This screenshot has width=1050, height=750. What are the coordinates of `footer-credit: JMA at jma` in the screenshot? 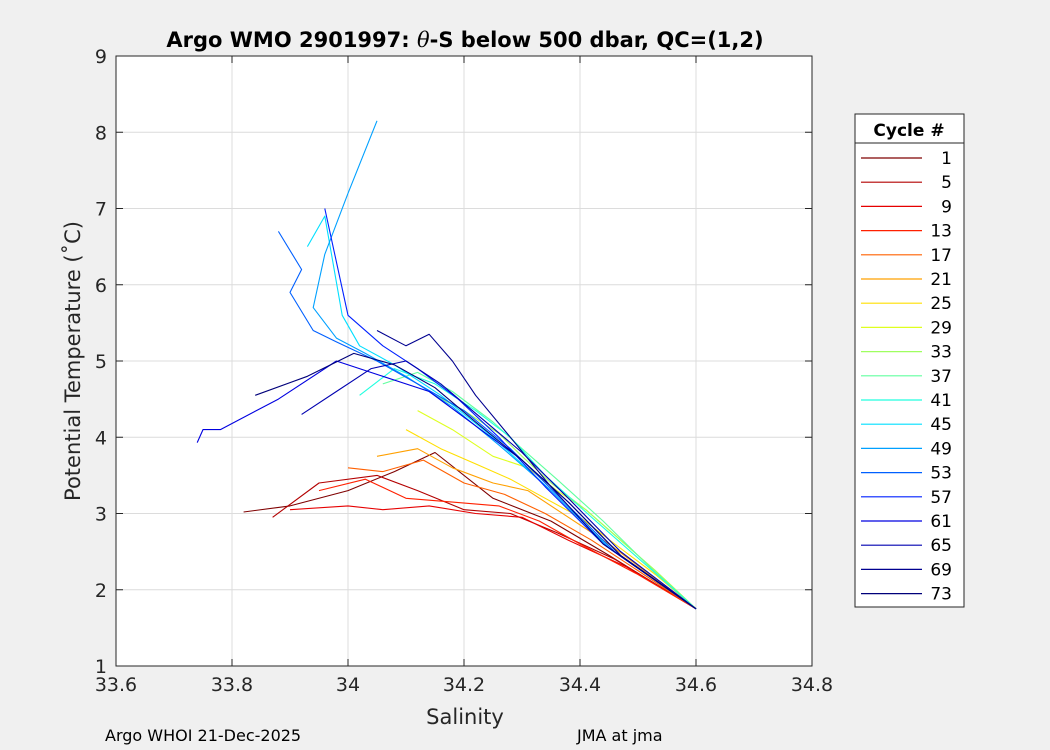 It's located at (620, 735).